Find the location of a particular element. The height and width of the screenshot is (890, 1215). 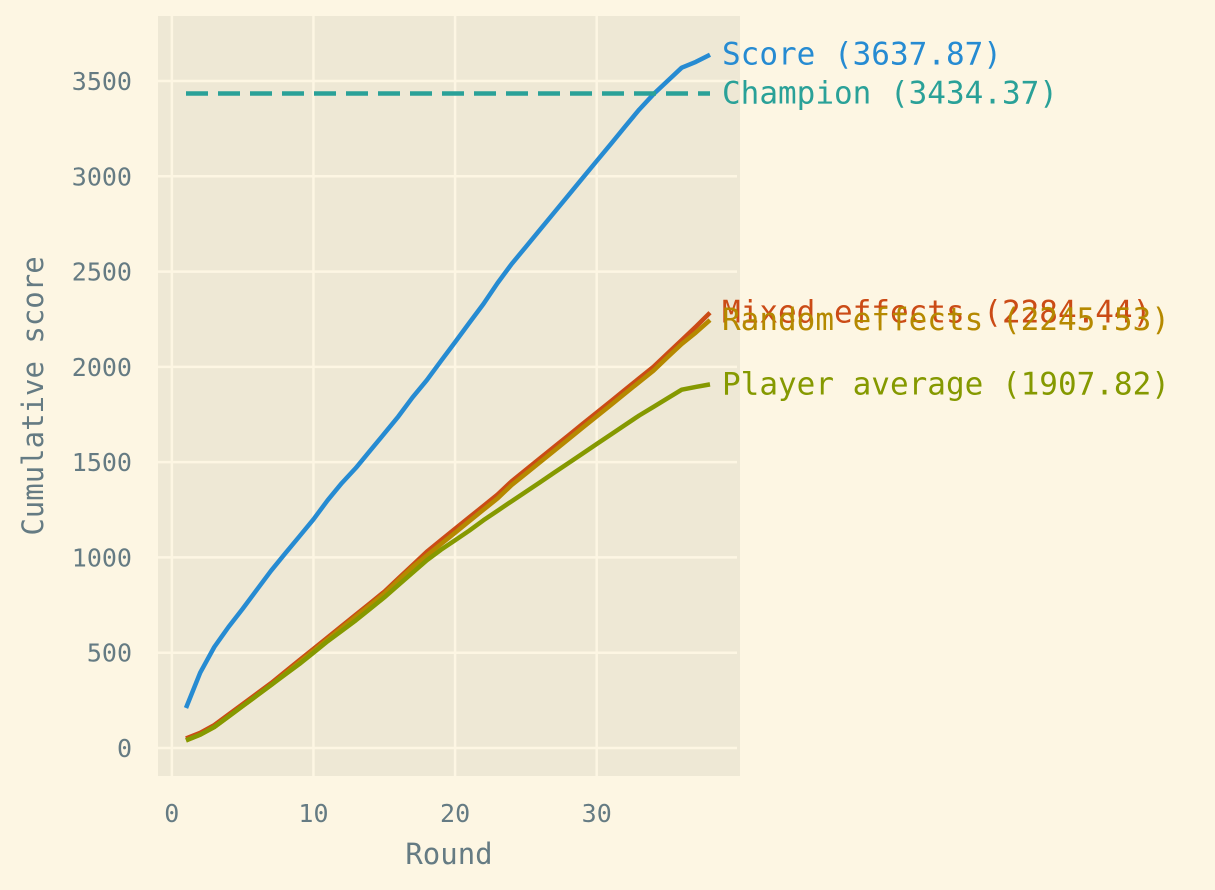

y-tick-label: 3500 is located at coordinates (102, 81).